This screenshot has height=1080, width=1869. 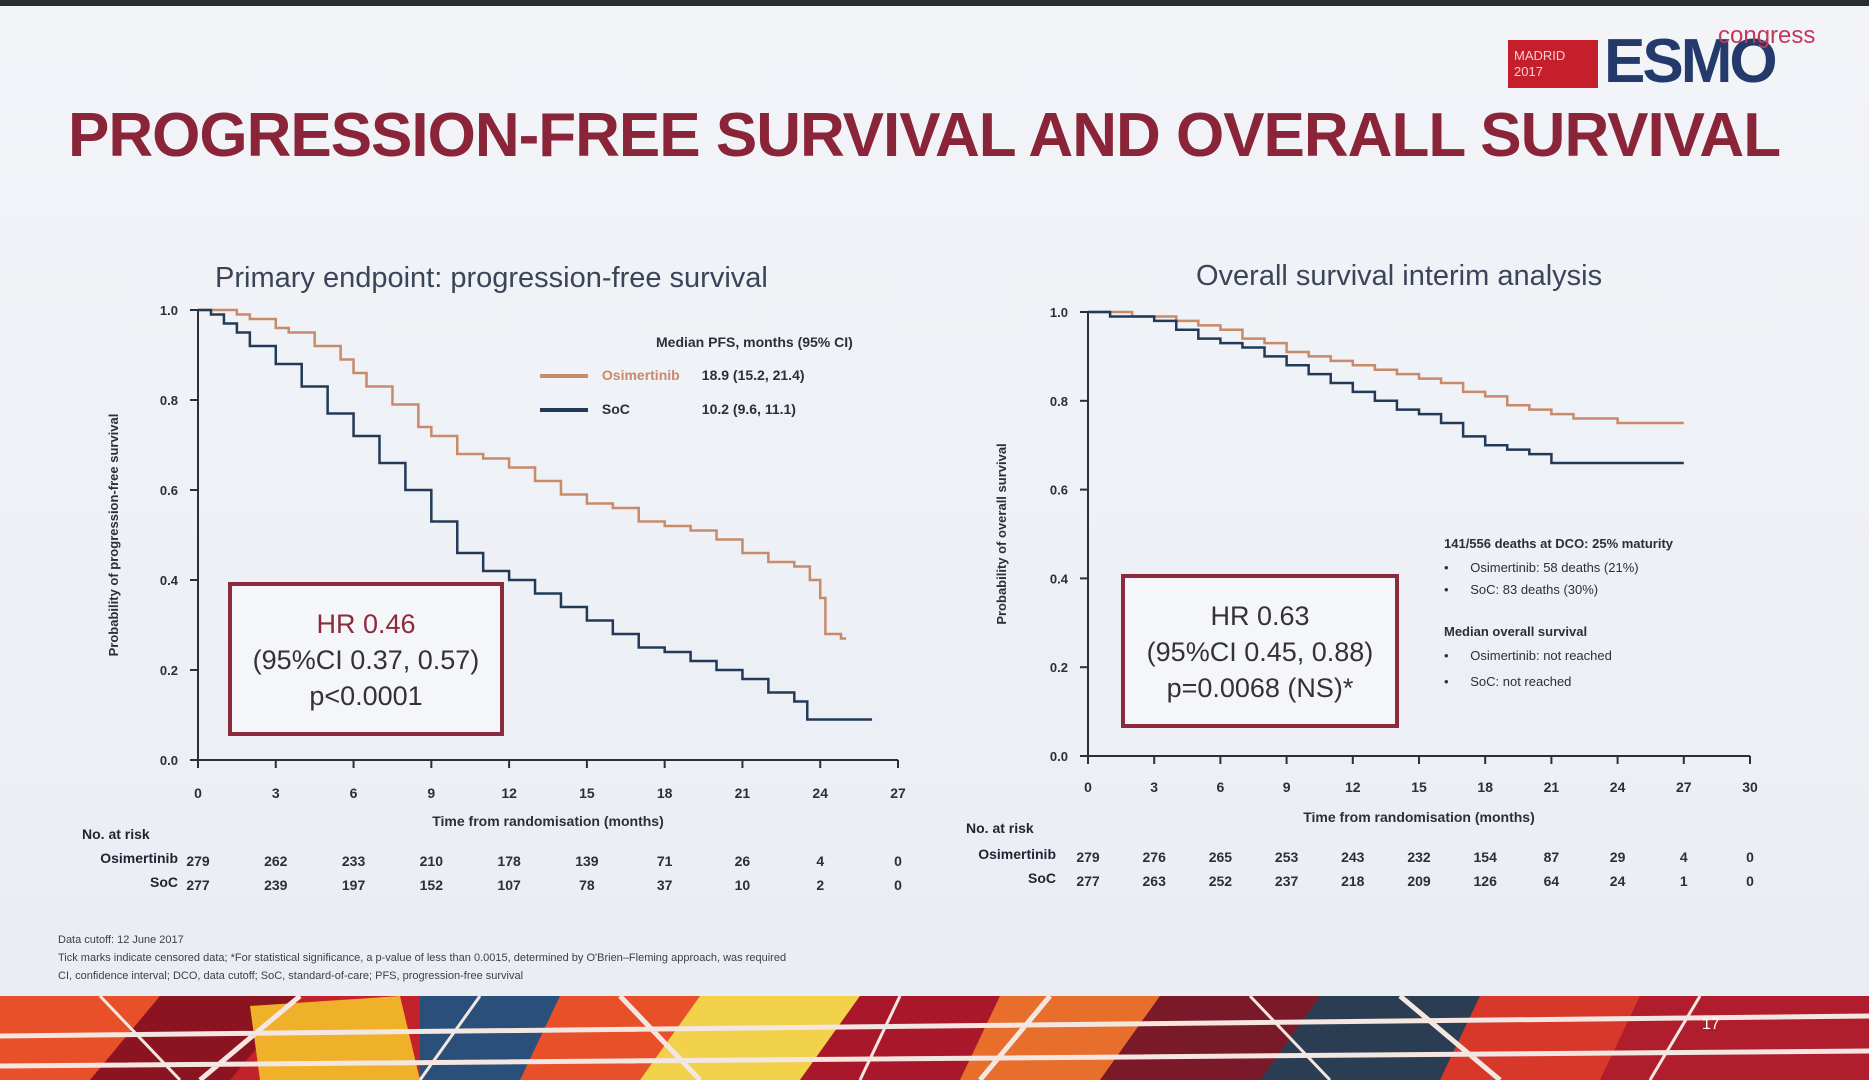 What do you see at coordinates (1528, 655) in the screenshot?
I see `os-median-item: • Osimertinib: not reached` at bounding box center [1528, 655].